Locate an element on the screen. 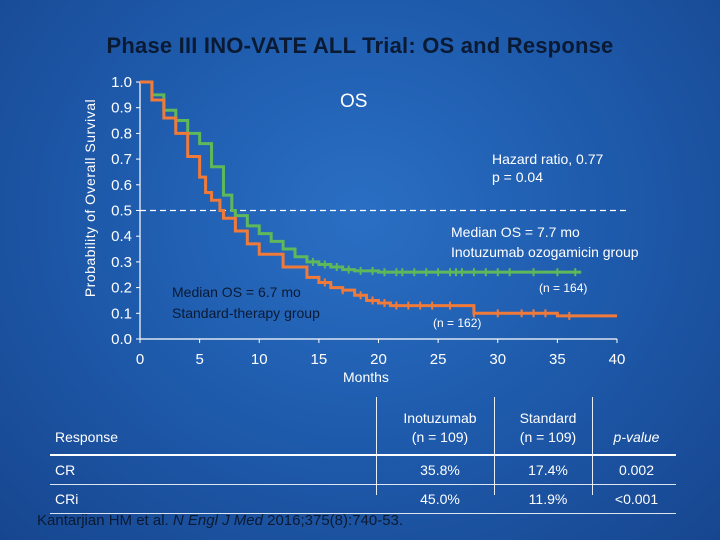 The width and height of the screenshot is (720, 540). median-exp-line1: Median OS = 7.7 mo is located at coordinates (515, 232).